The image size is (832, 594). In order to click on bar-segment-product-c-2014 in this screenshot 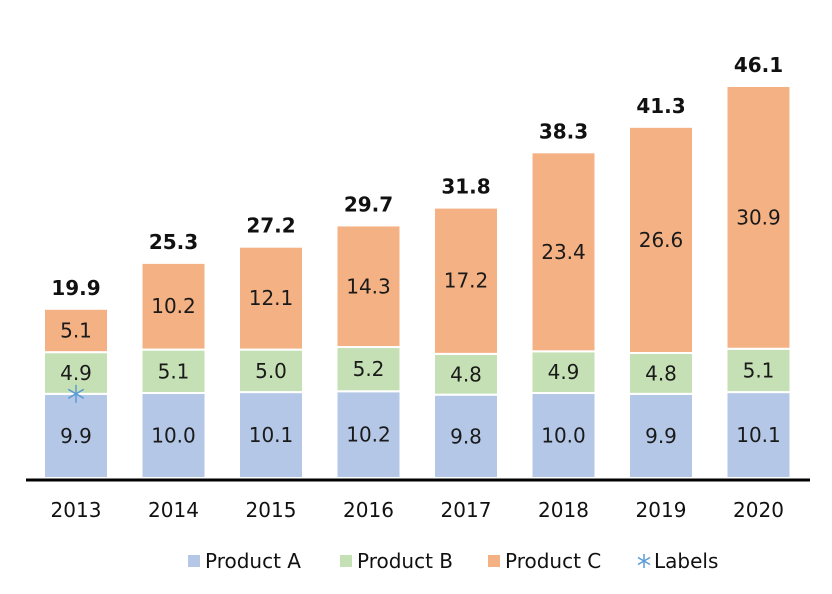, I will do `click(173, 306)`.